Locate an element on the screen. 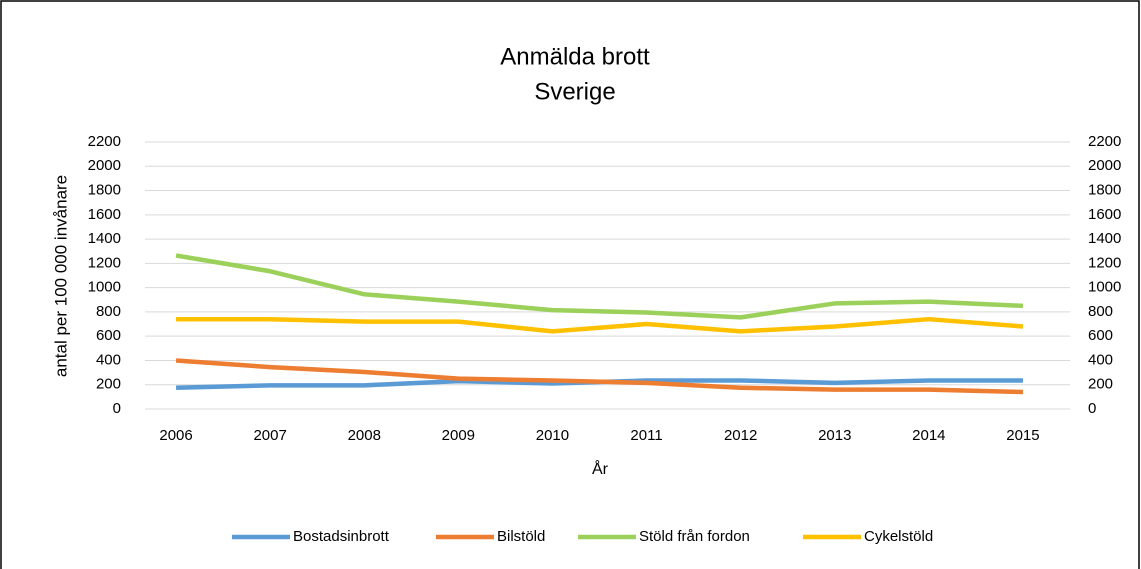 This screenshot has width=1141, height=569. x-tick-label: 2007 is located at coordinates (269, 435).